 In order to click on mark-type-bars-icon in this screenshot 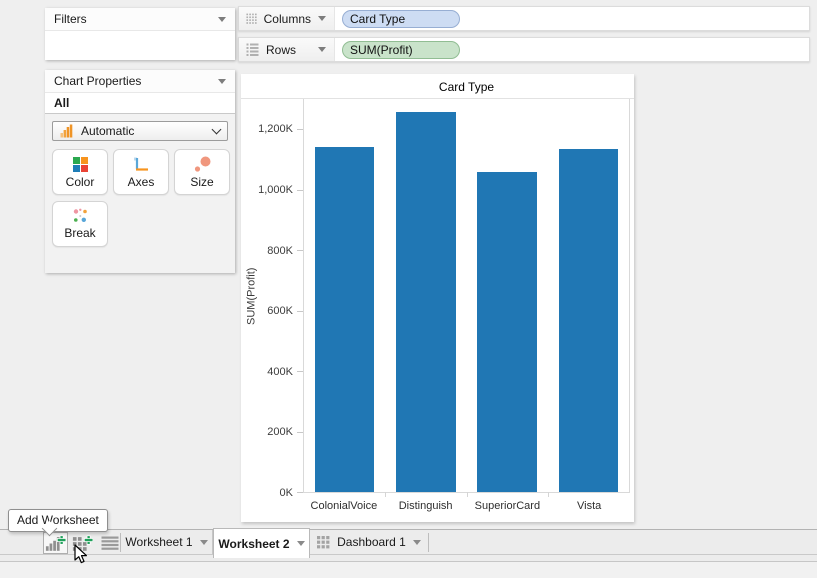, I will do `click(66, 131)`.